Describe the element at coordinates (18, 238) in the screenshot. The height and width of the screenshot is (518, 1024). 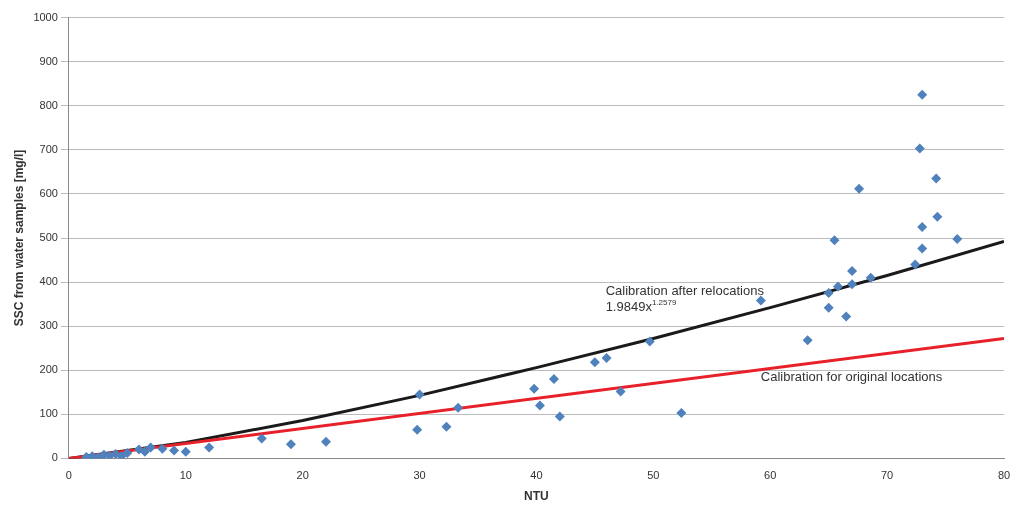
I see `y-axis-title: SSC from water samples [mg/l]` at that location.